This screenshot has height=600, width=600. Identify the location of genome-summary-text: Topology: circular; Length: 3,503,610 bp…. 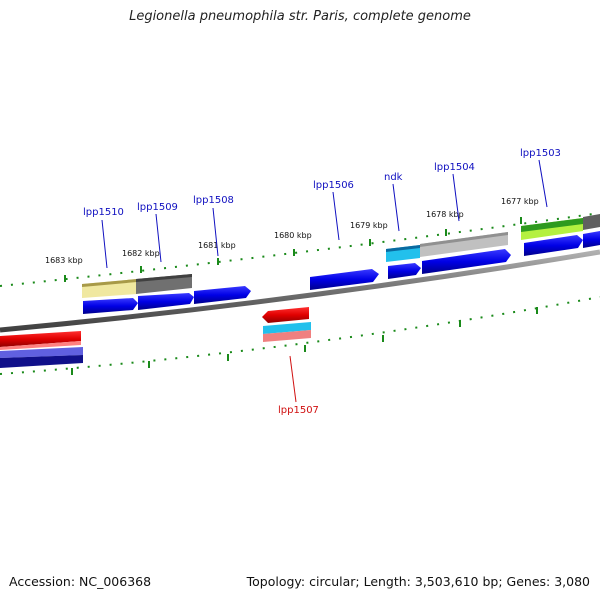
(418, 581).